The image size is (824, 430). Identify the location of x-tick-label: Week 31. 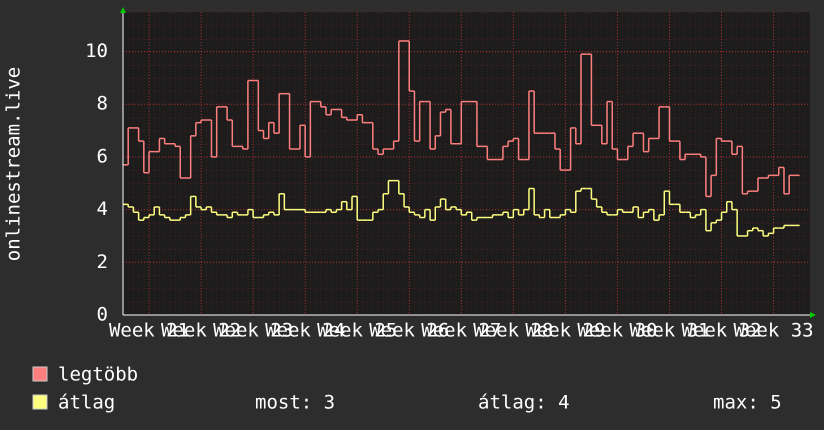
(669, 331).